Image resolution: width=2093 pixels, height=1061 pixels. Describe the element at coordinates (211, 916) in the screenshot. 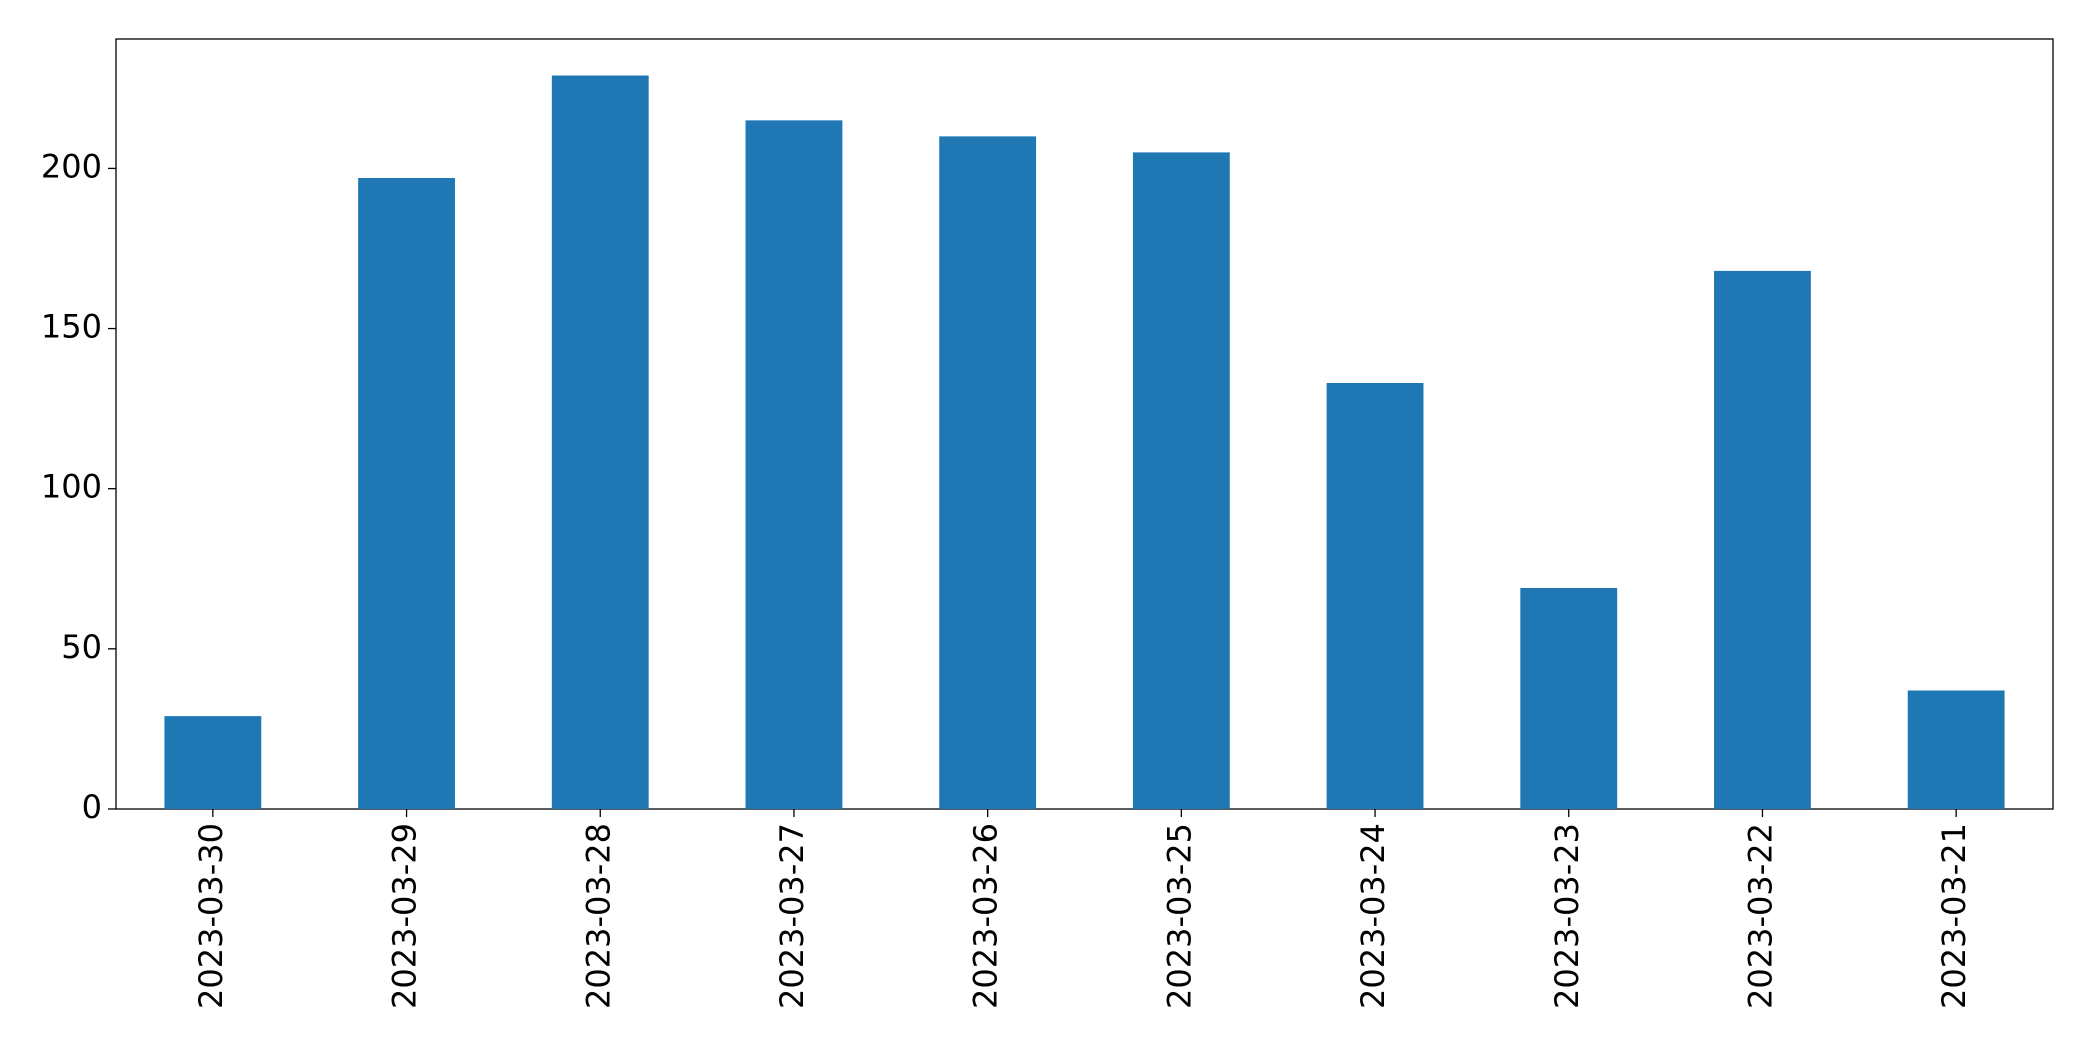

I see `x-tick-label: 2023-03-30` at that location.